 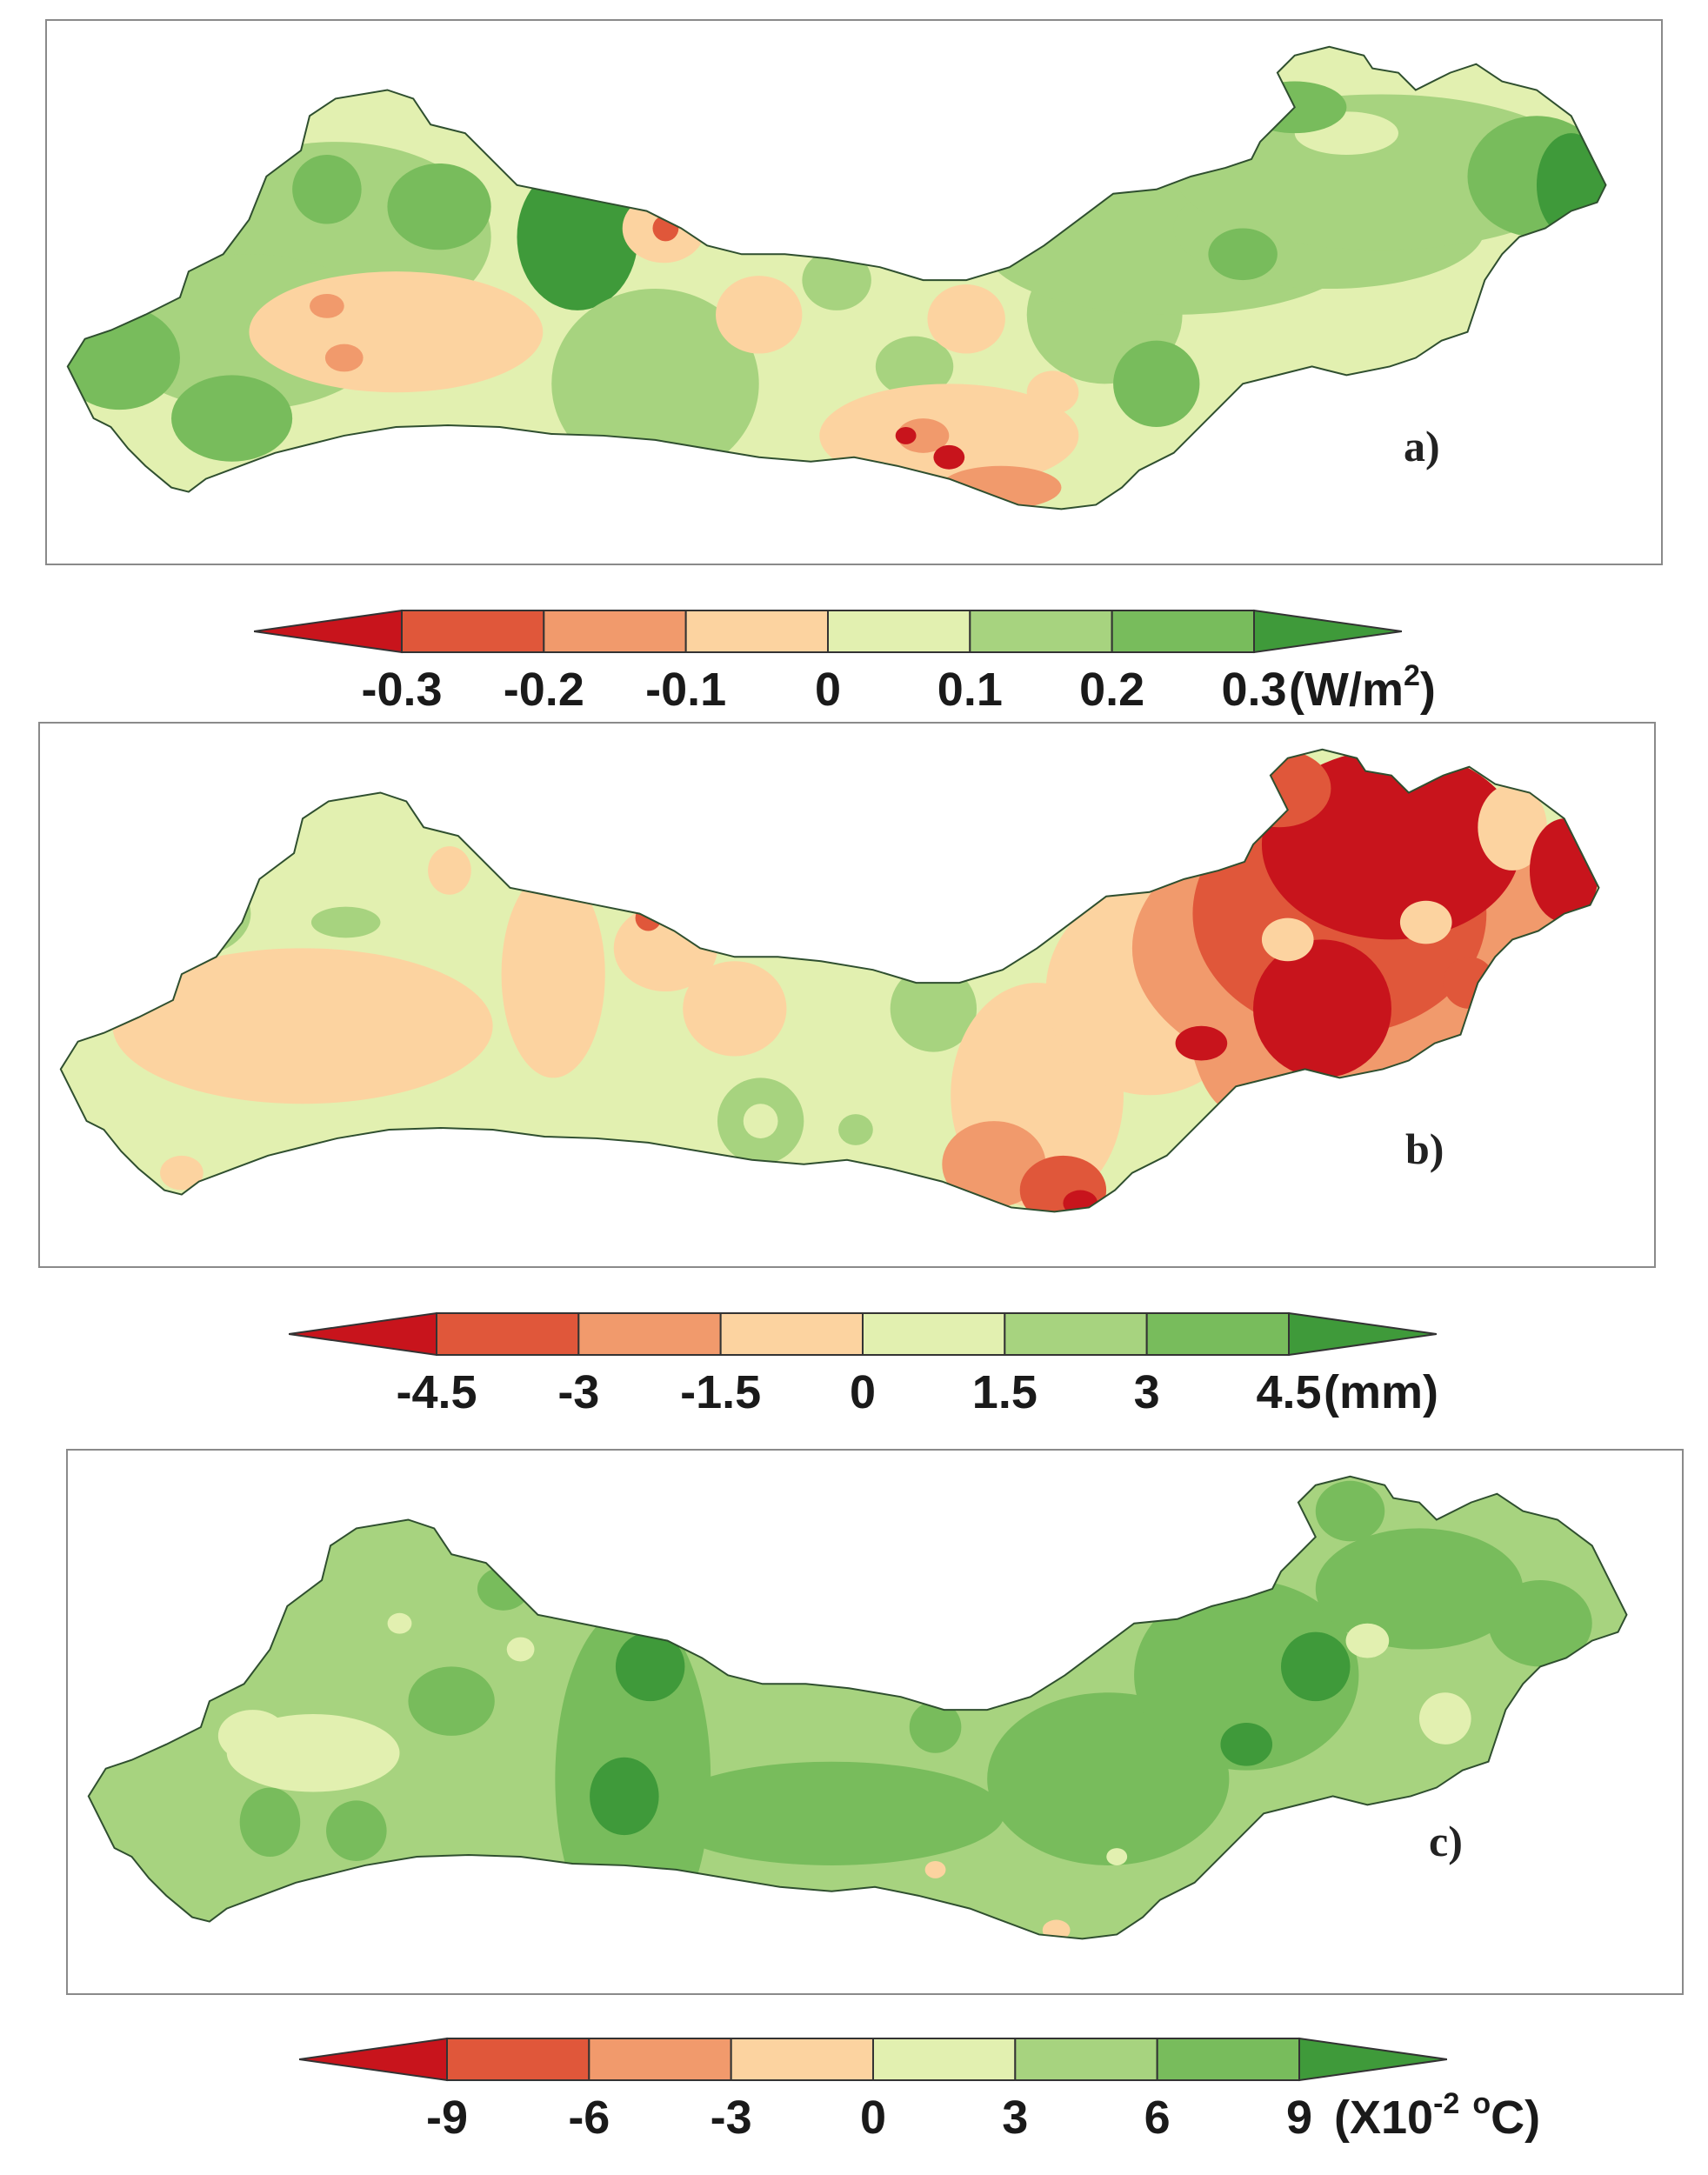 I want to click on colorbar-unit-label: (mm), so click(x=1381, y=1392).